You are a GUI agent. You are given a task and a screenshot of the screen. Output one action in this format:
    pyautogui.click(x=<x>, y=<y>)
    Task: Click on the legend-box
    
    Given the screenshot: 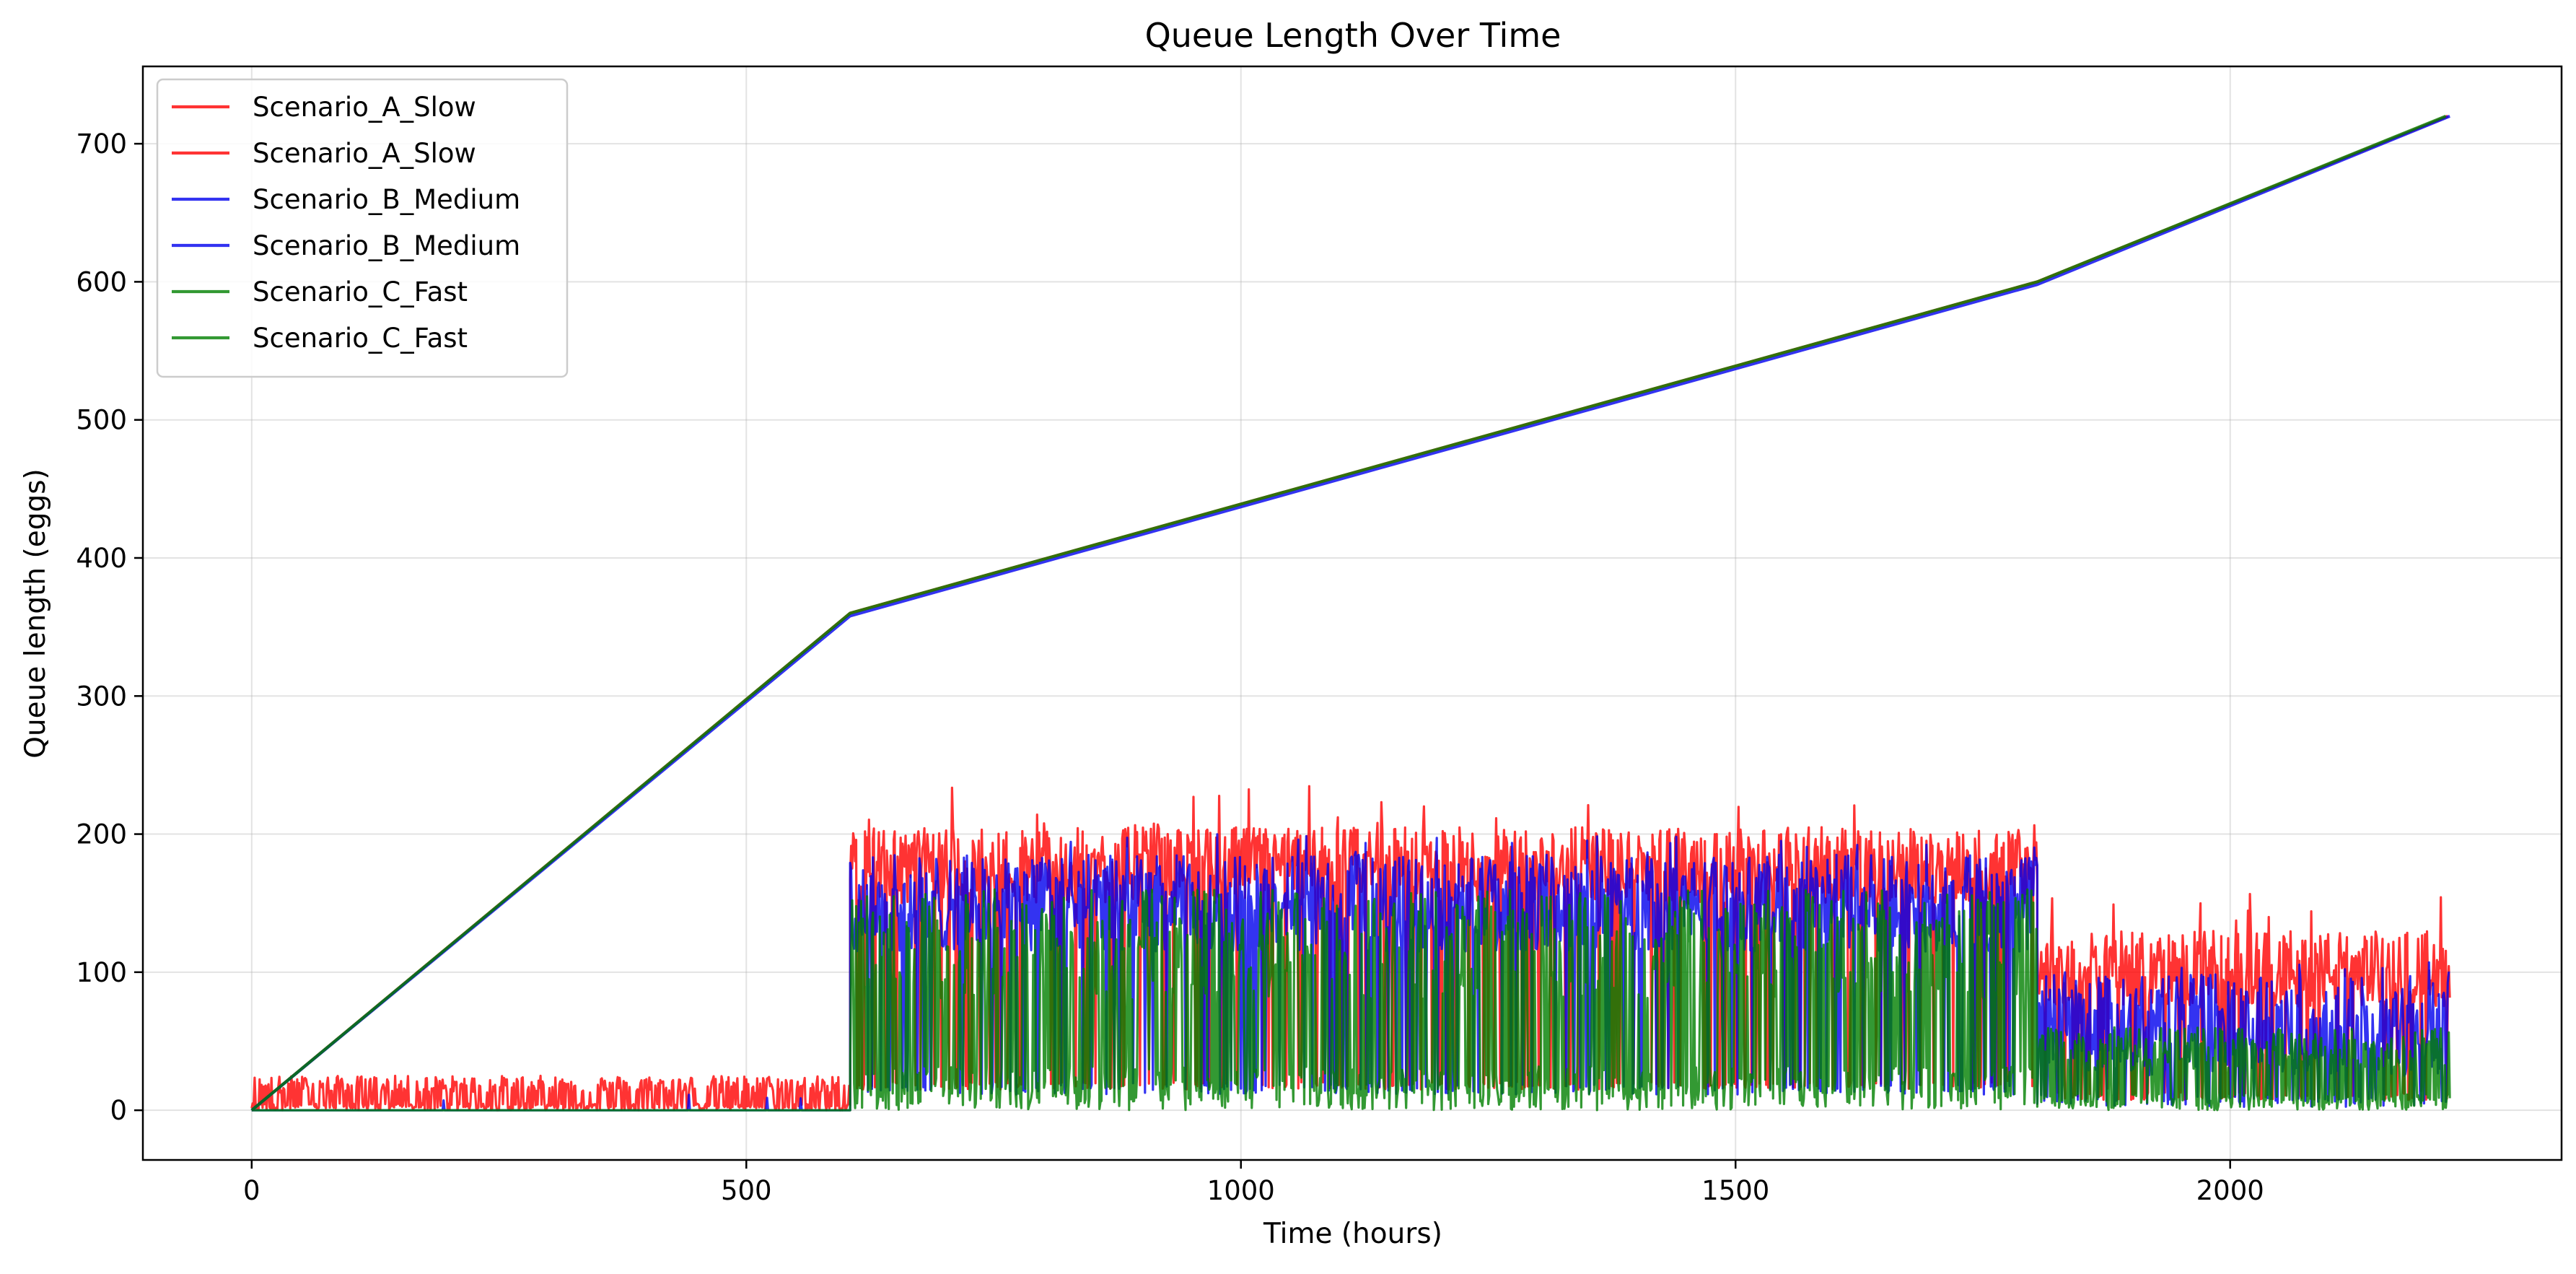 What is the action you would take?
    pyautogui.click(x=362, y=228)
    